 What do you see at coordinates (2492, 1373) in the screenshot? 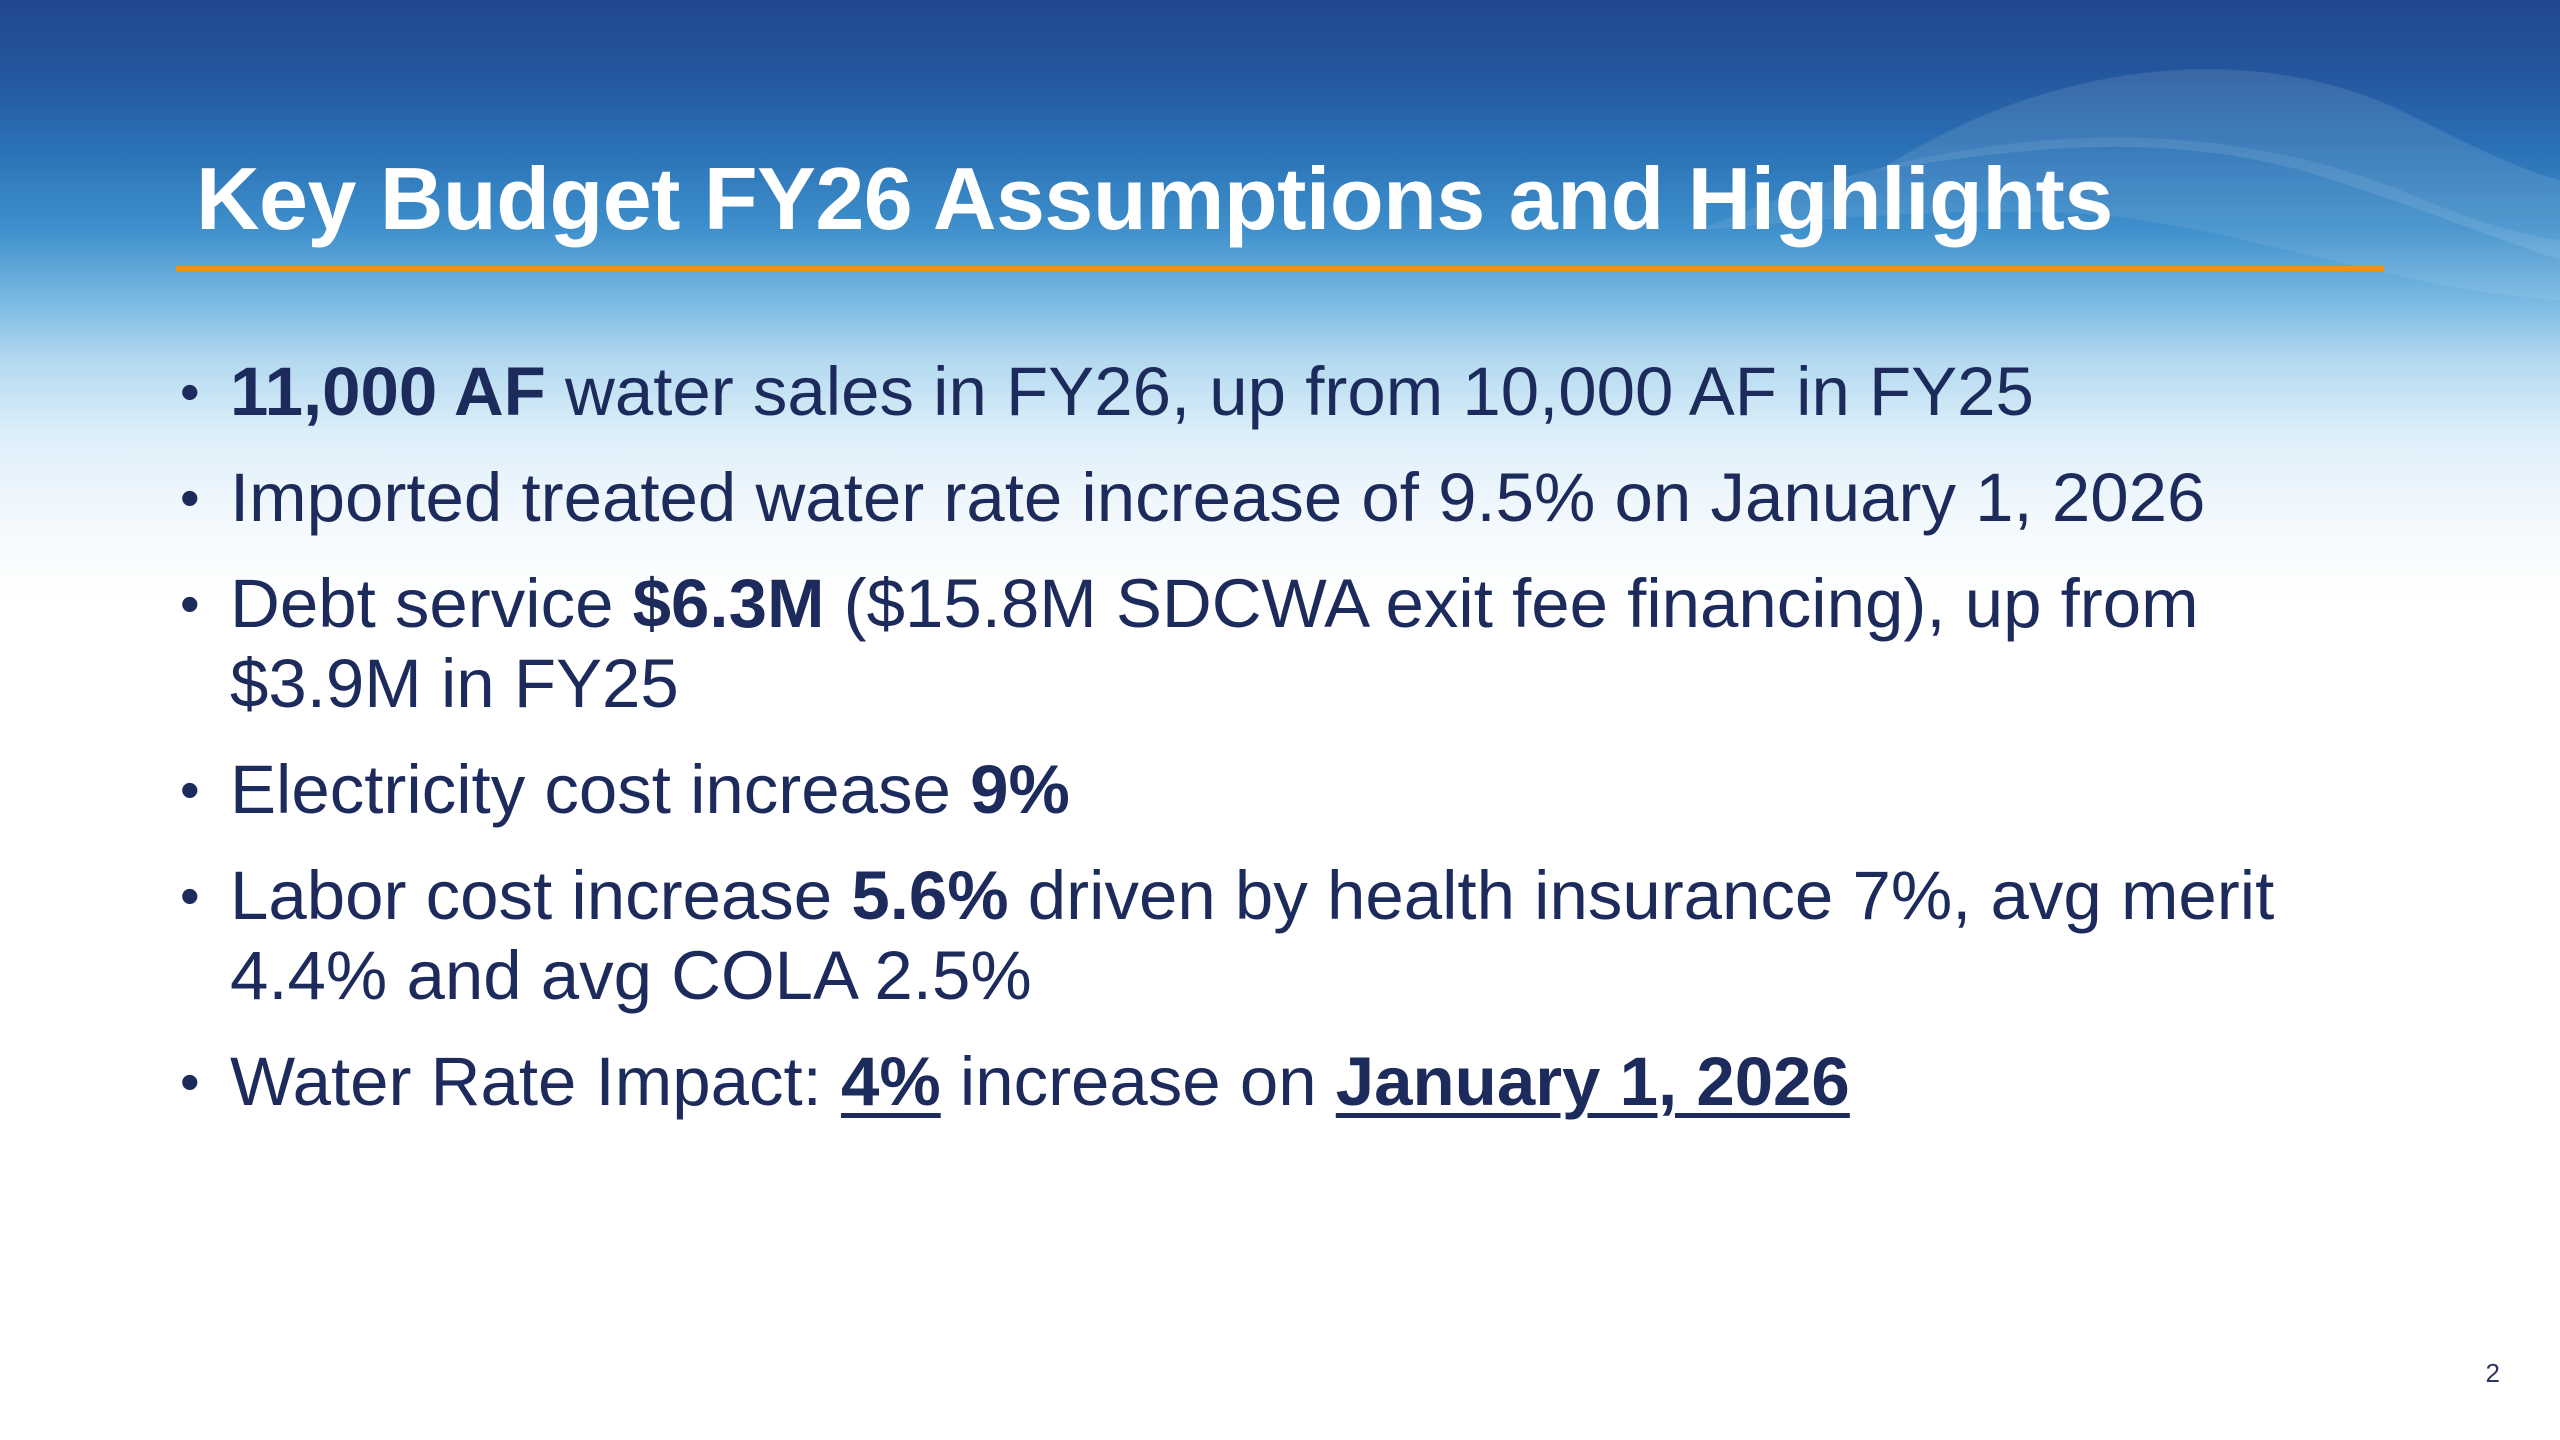
I see `page-number: 2` at bounding box center [2492, 1373].